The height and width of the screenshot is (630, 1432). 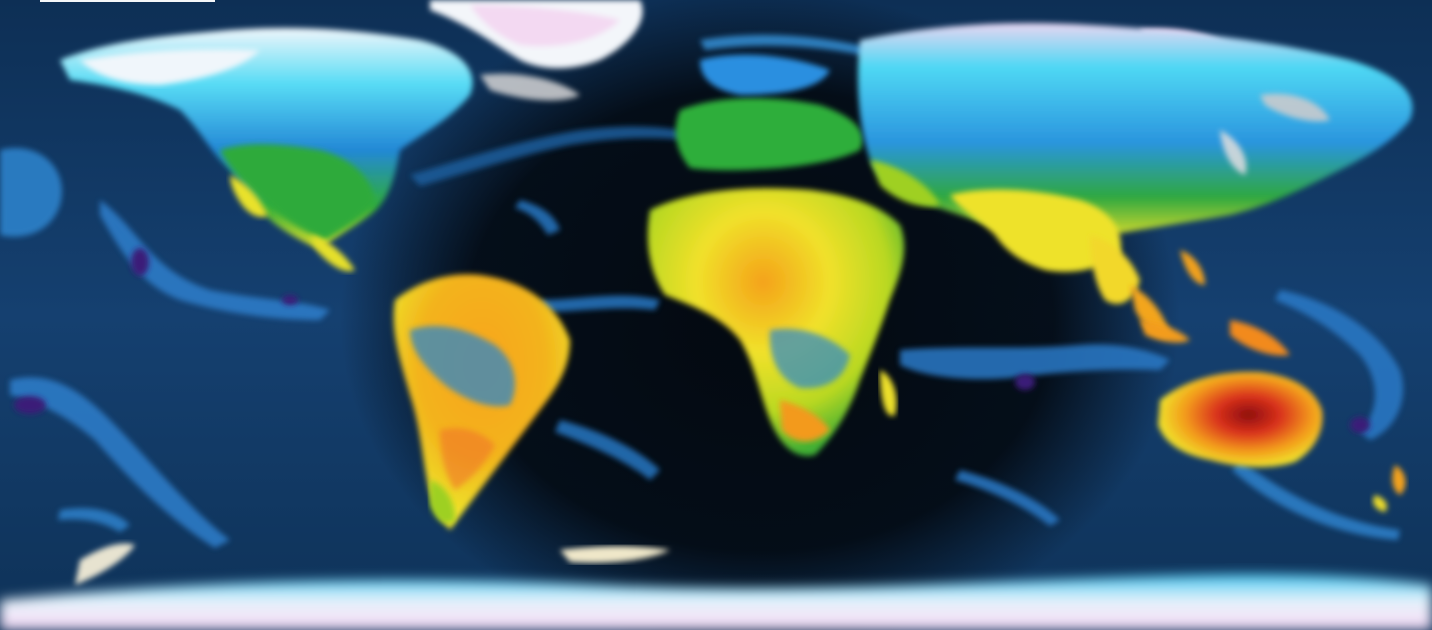 What do you see at coordinates (1215, 303) in the screenshot?
I see `maritime-southeast-asia` at bounding box center [1215, 303].